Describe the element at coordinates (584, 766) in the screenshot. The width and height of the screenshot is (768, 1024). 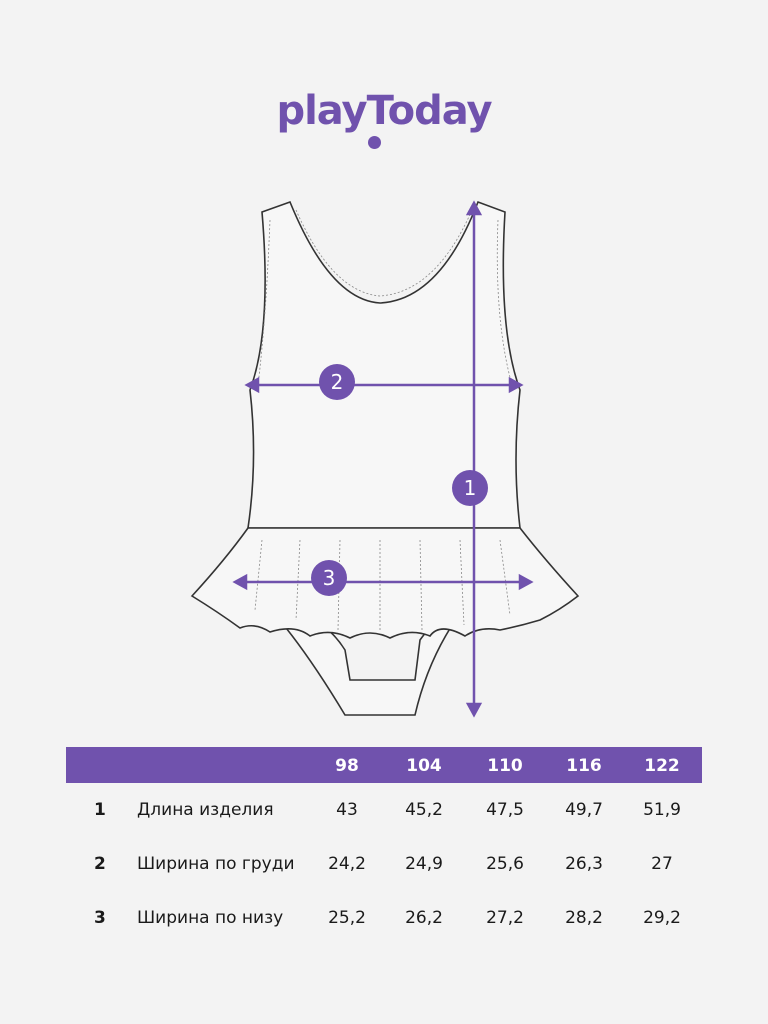
I see `size-header: 116` at that location.